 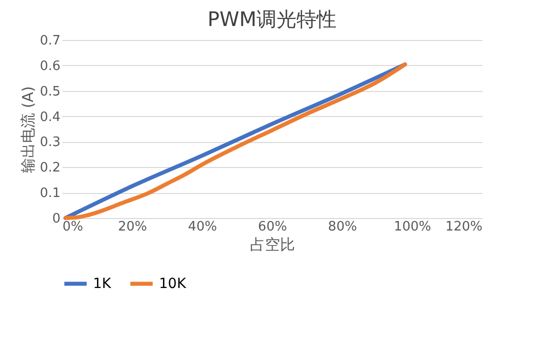 I want to click on x-axis-title: 占空比, so click(x=272, y=245).